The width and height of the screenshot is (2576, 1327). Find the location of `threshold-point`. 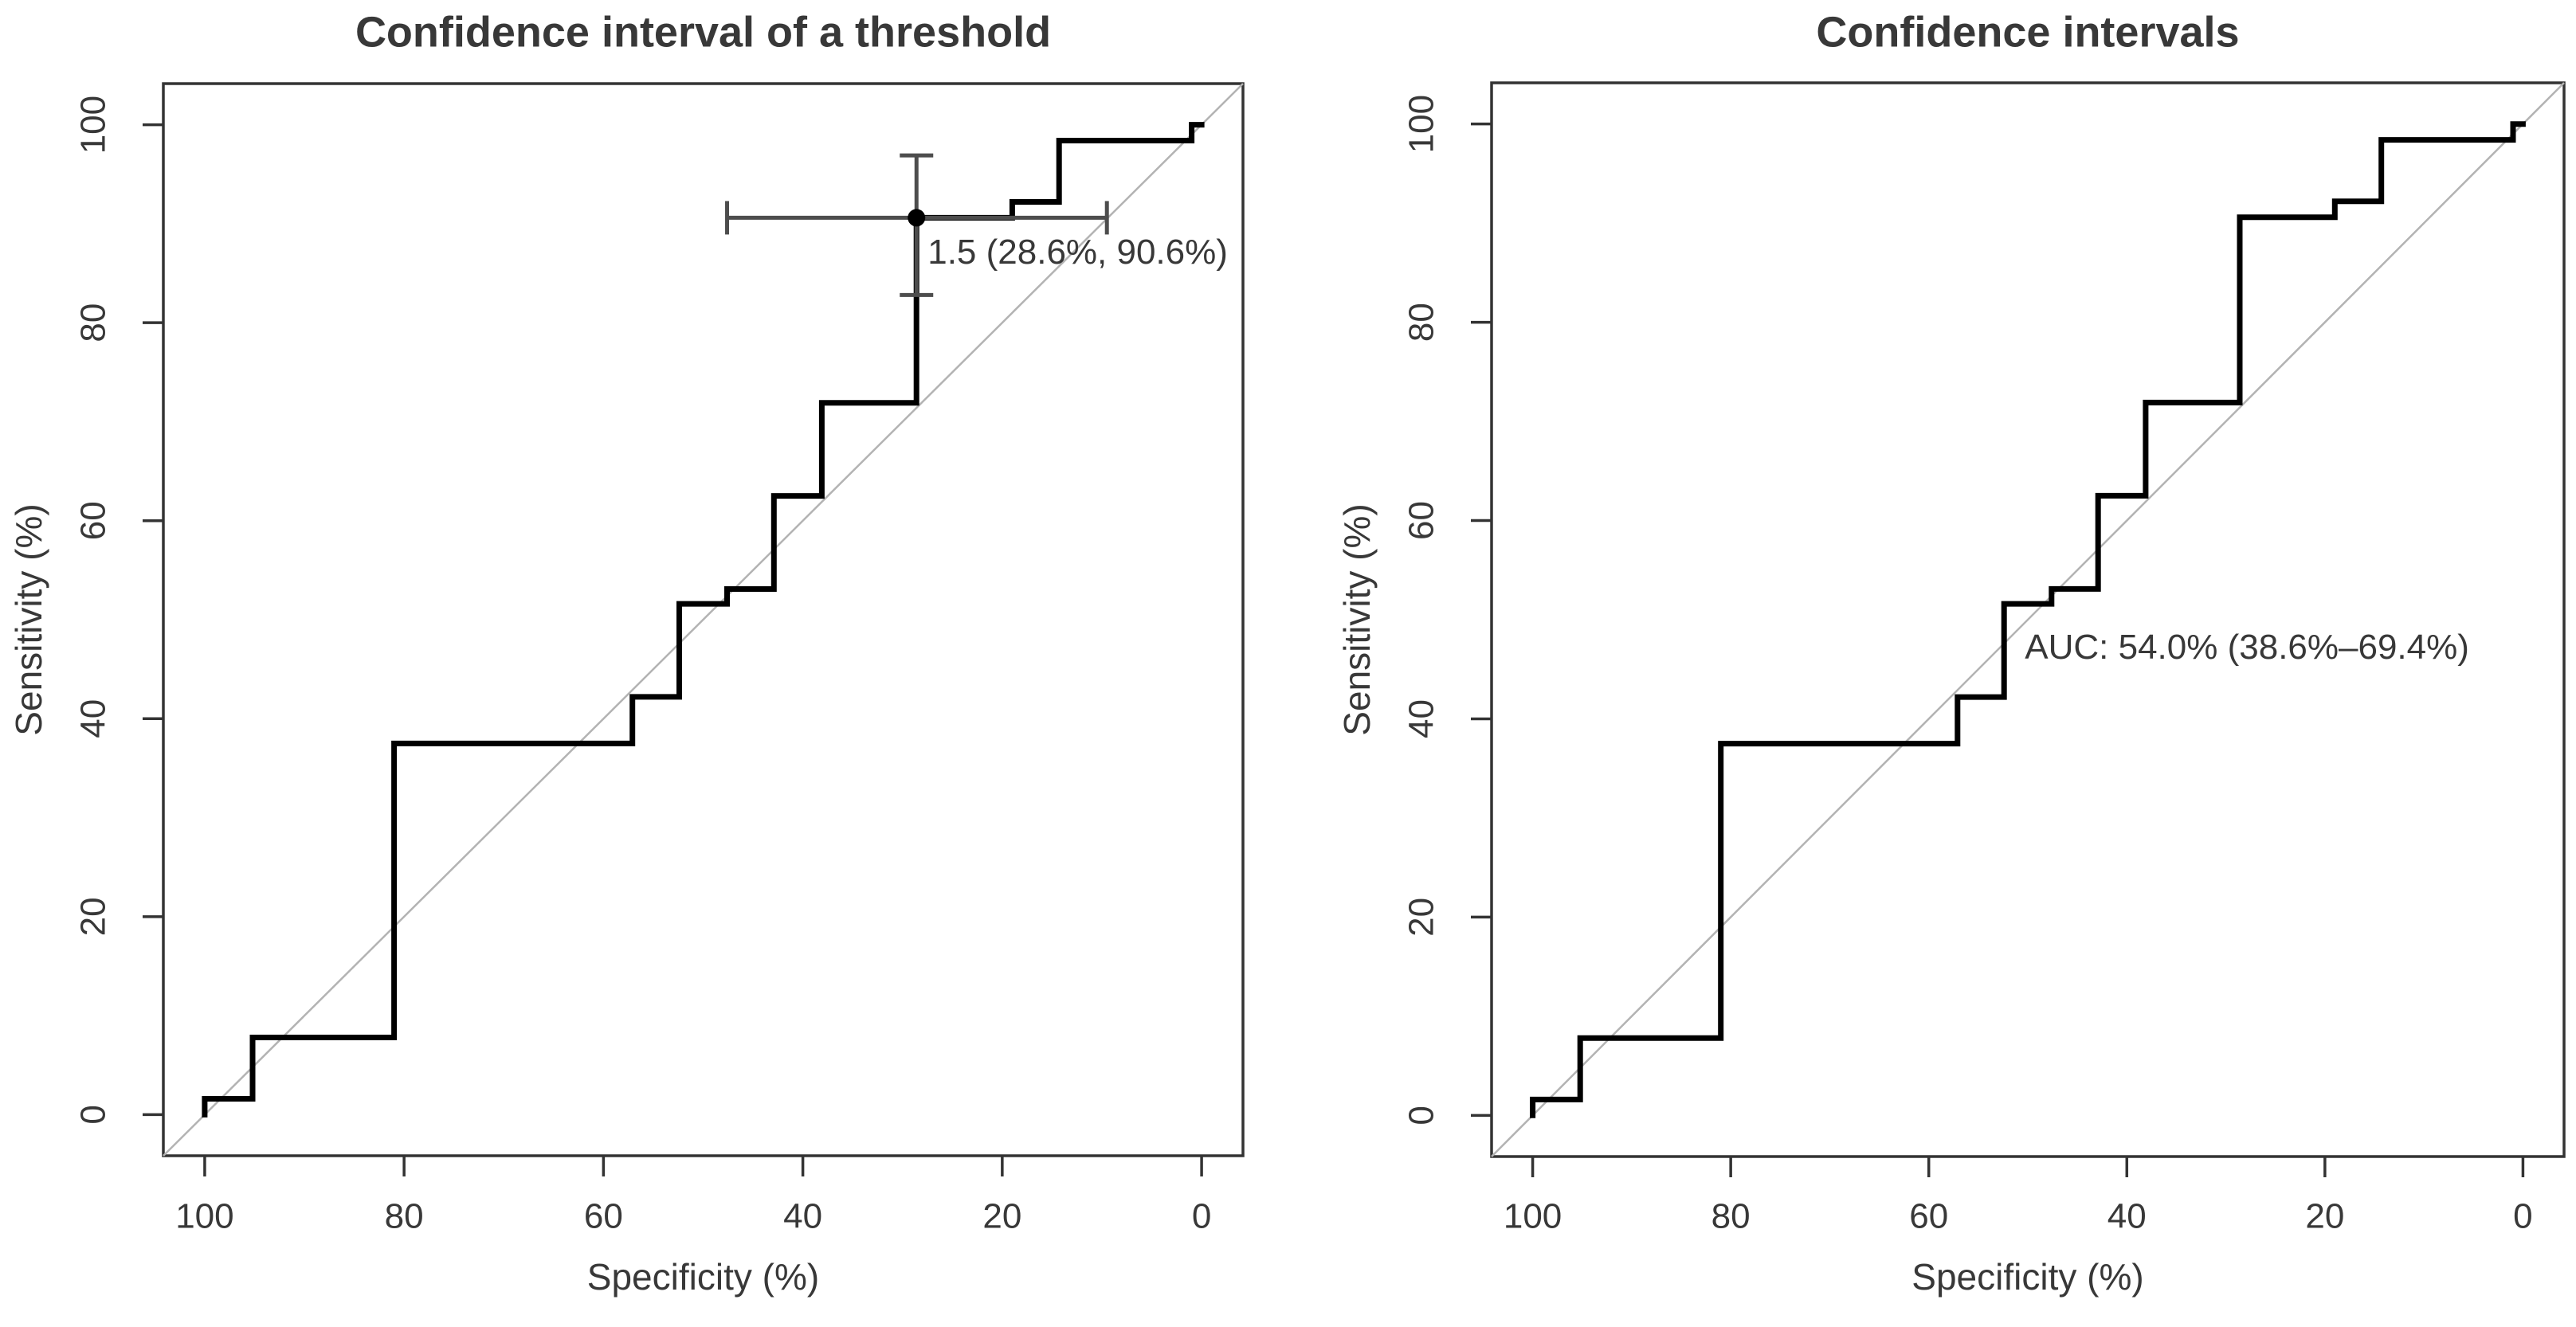

threshold-point is located at coordinates (917, 218).